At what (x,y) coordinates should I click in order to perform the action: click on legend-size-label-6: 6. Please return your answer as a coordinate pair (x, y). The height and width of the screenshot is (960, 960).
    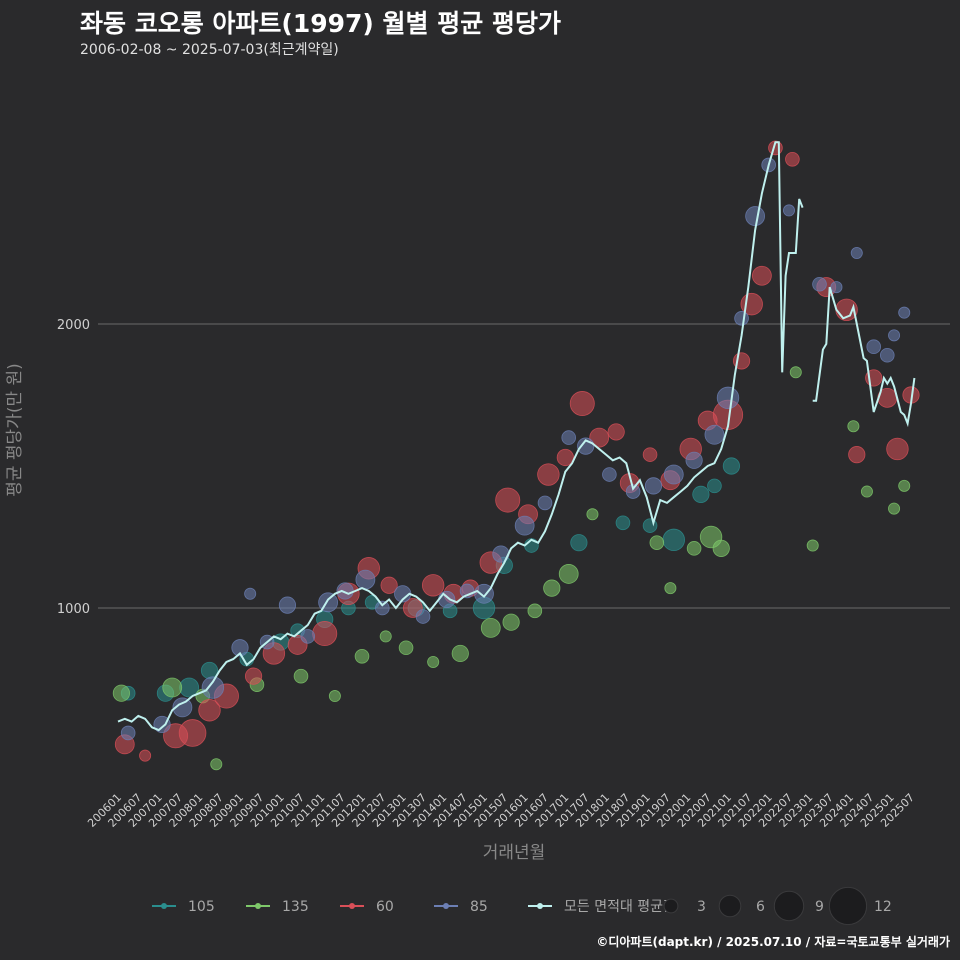
    Looking at the image, I should click on (760, 907).